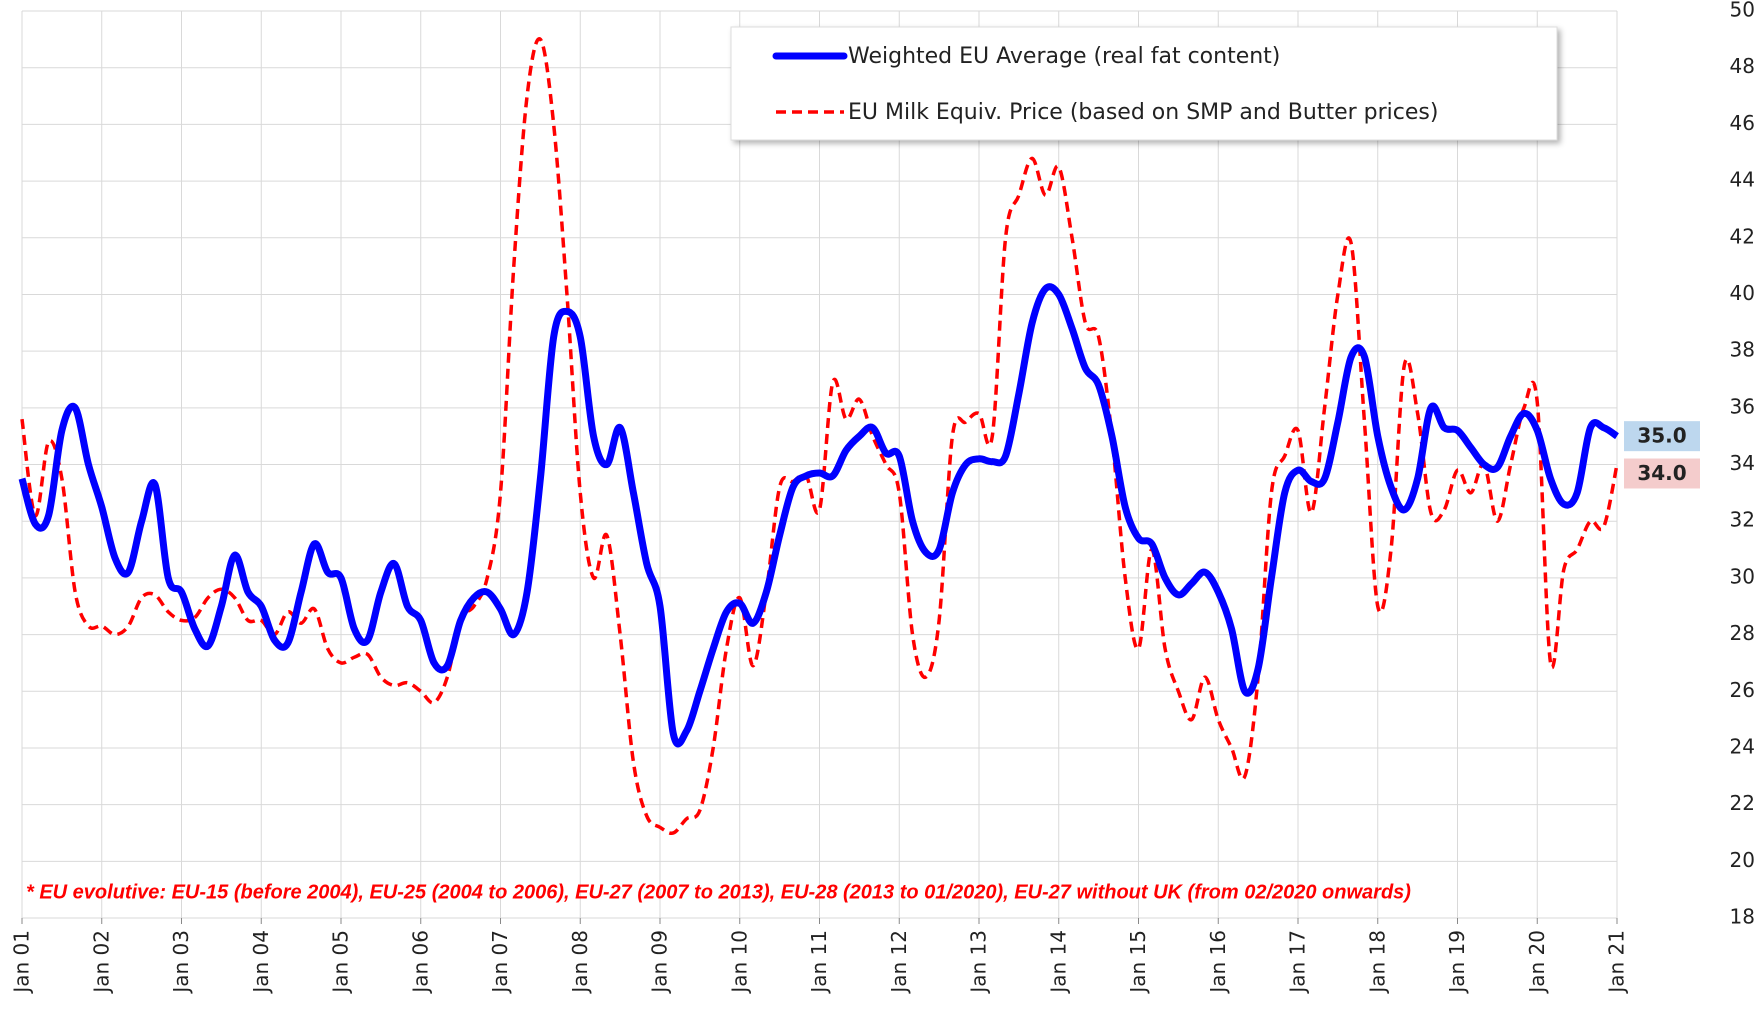 This screenshot has width=1759, height=1017. What do you see at coordinates (1742, 803) in the screenshot?
I see `y-tick-label: 22` at bounding box center [1742, 803].